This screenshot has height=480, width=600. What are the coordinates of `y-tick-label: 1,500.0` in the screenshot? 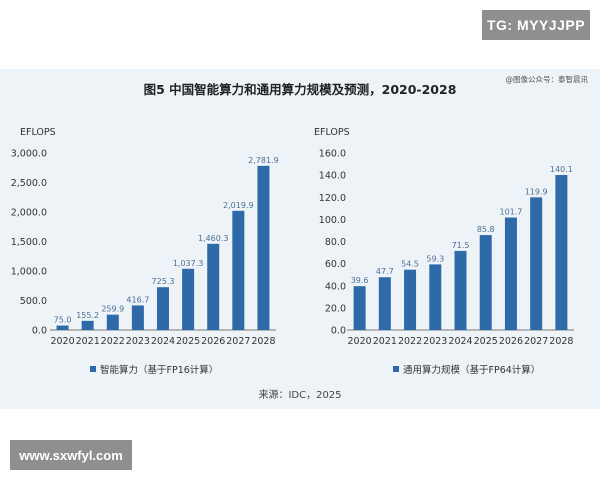 It's located at (29, 242).